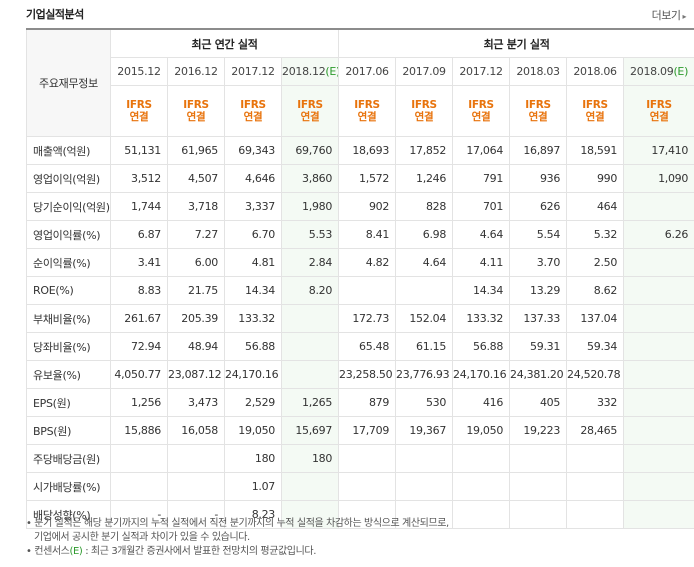  I want to click on table-cell: 828, so click(424, 206).